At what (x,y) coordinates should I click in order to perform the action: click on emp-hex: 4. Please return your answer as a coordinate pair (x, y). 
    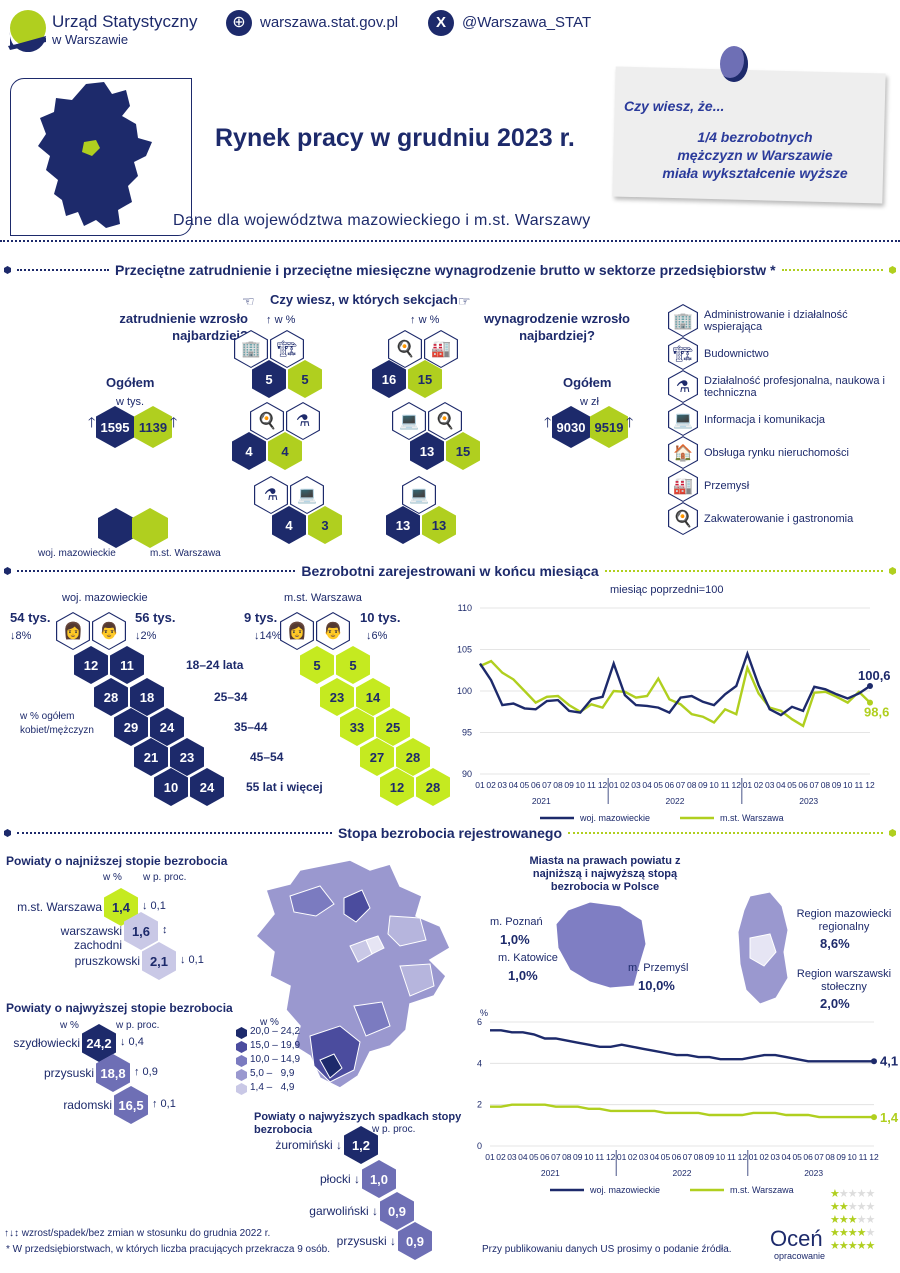
    Looking at the image, I should click on (289, 525).